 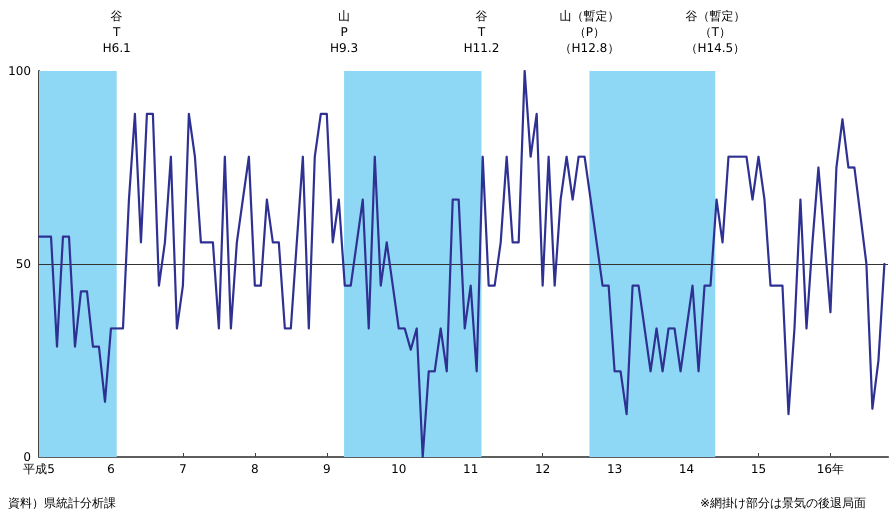 I want to click on x-tick-label: 6, so click(x=111, y=469).